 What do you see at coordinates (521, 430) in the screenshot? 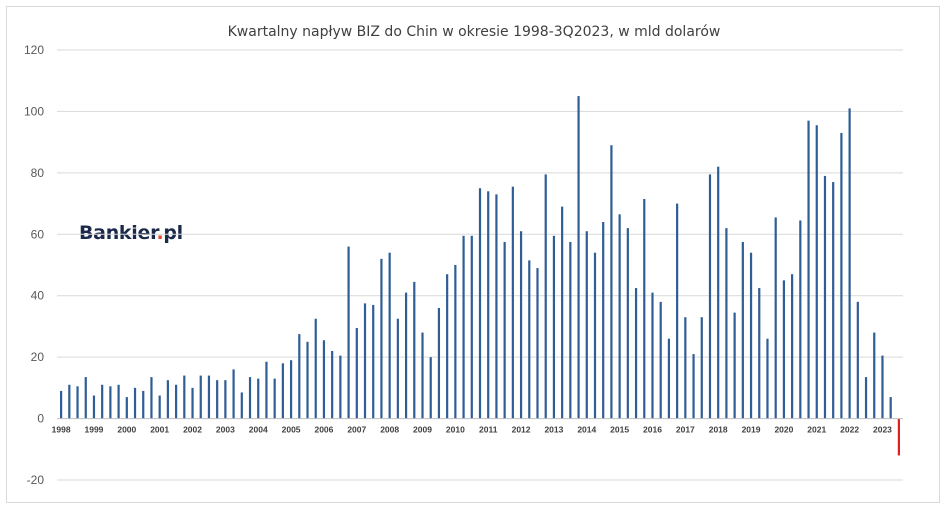
I see `x-tick-label: 2012` at bounding box center [521, 430].